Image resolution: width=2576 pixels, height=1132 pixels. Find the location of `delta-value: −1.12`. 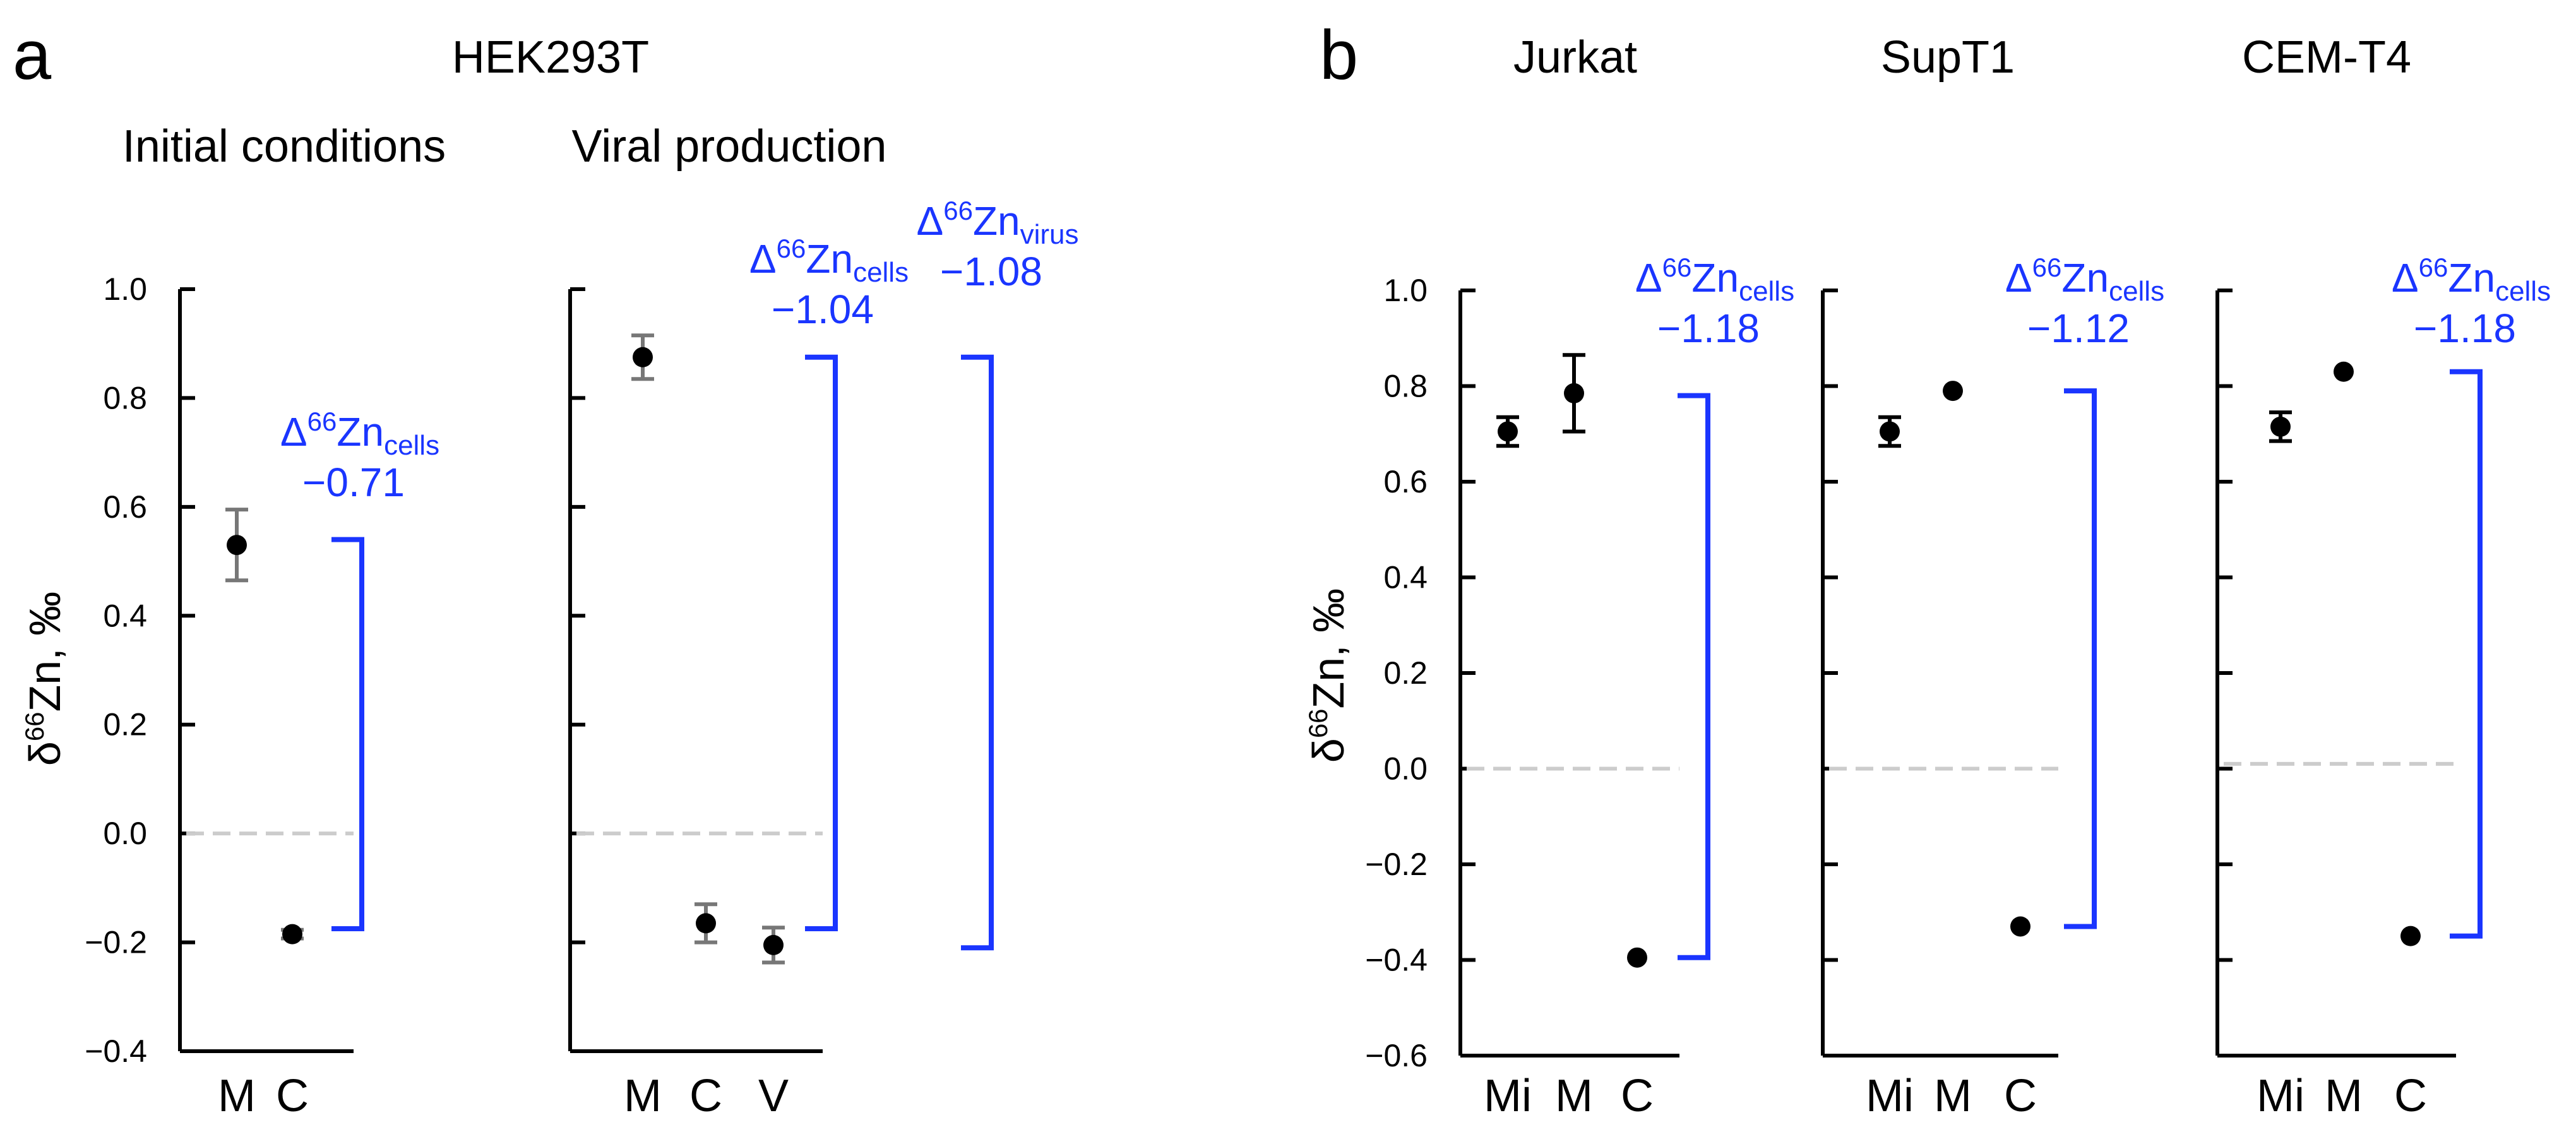

delta-value: −1.12 is located at coordinates (2078, 328).